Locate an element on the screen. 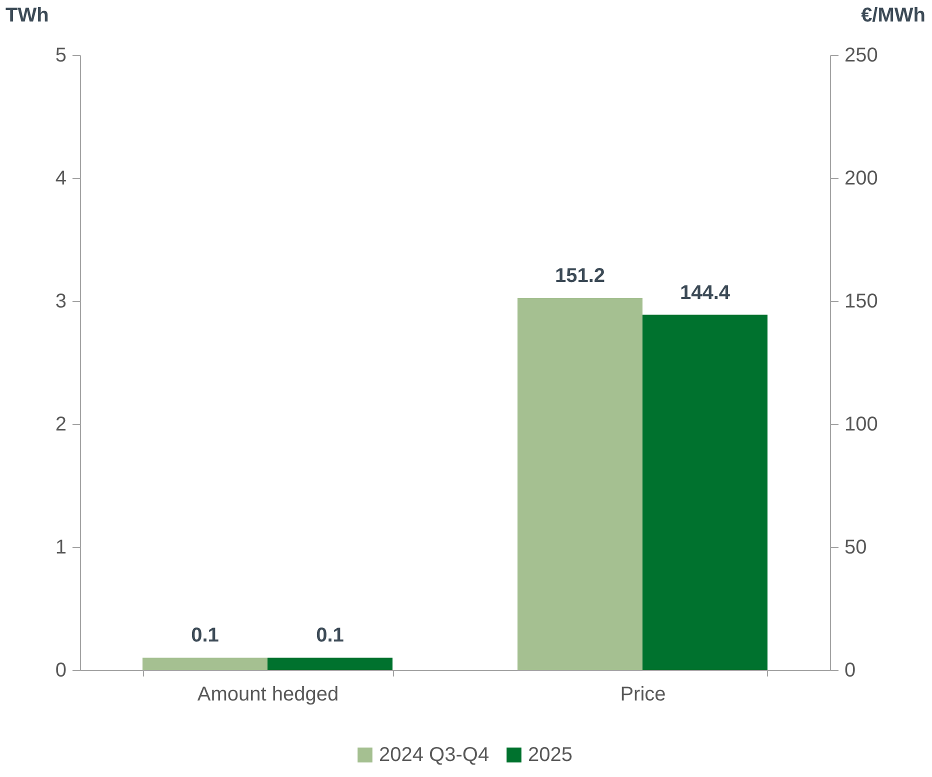  y-tick-label: 5 is located at coordinates (60, 55).